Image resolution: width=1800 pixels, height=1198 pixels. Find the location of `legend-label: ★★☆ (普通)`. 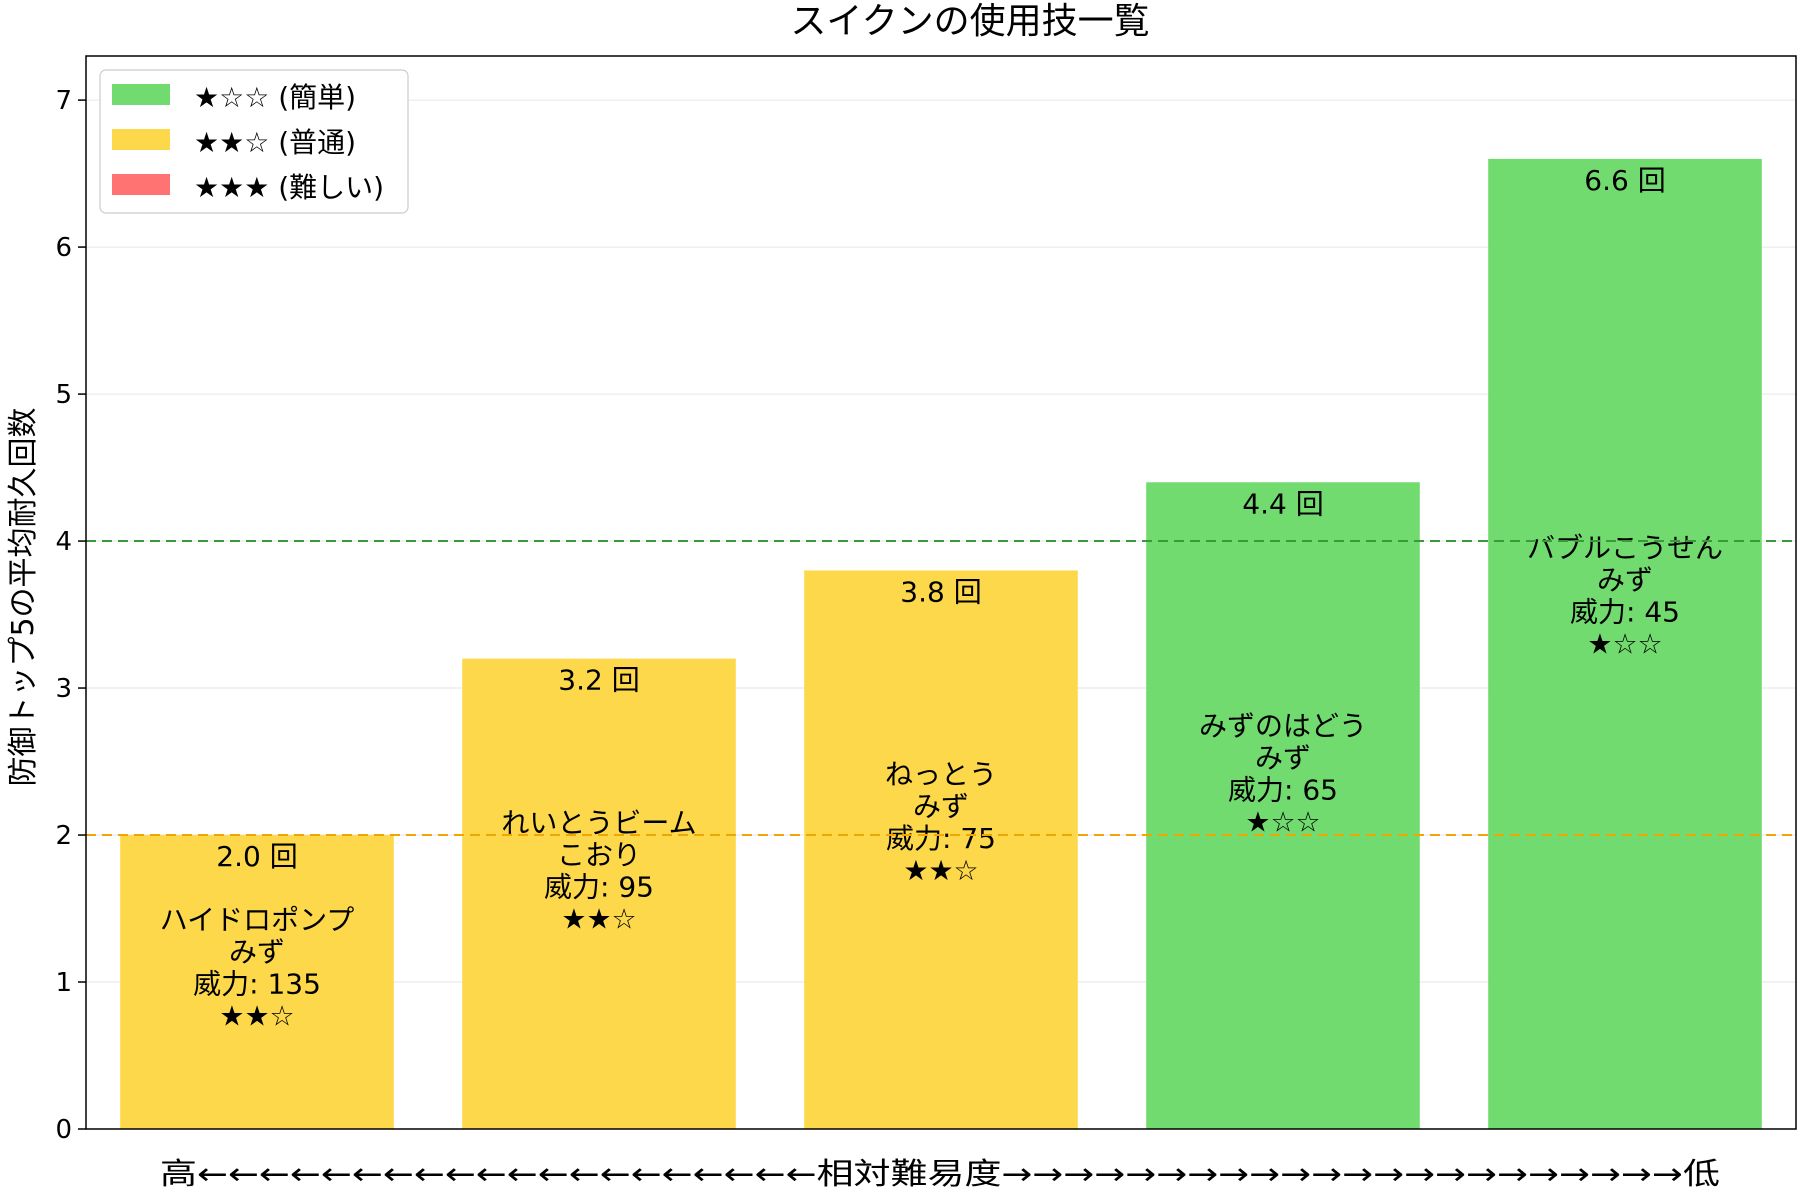

legend-label: ★★☆ (普通) is located at coordinates (275, 142).